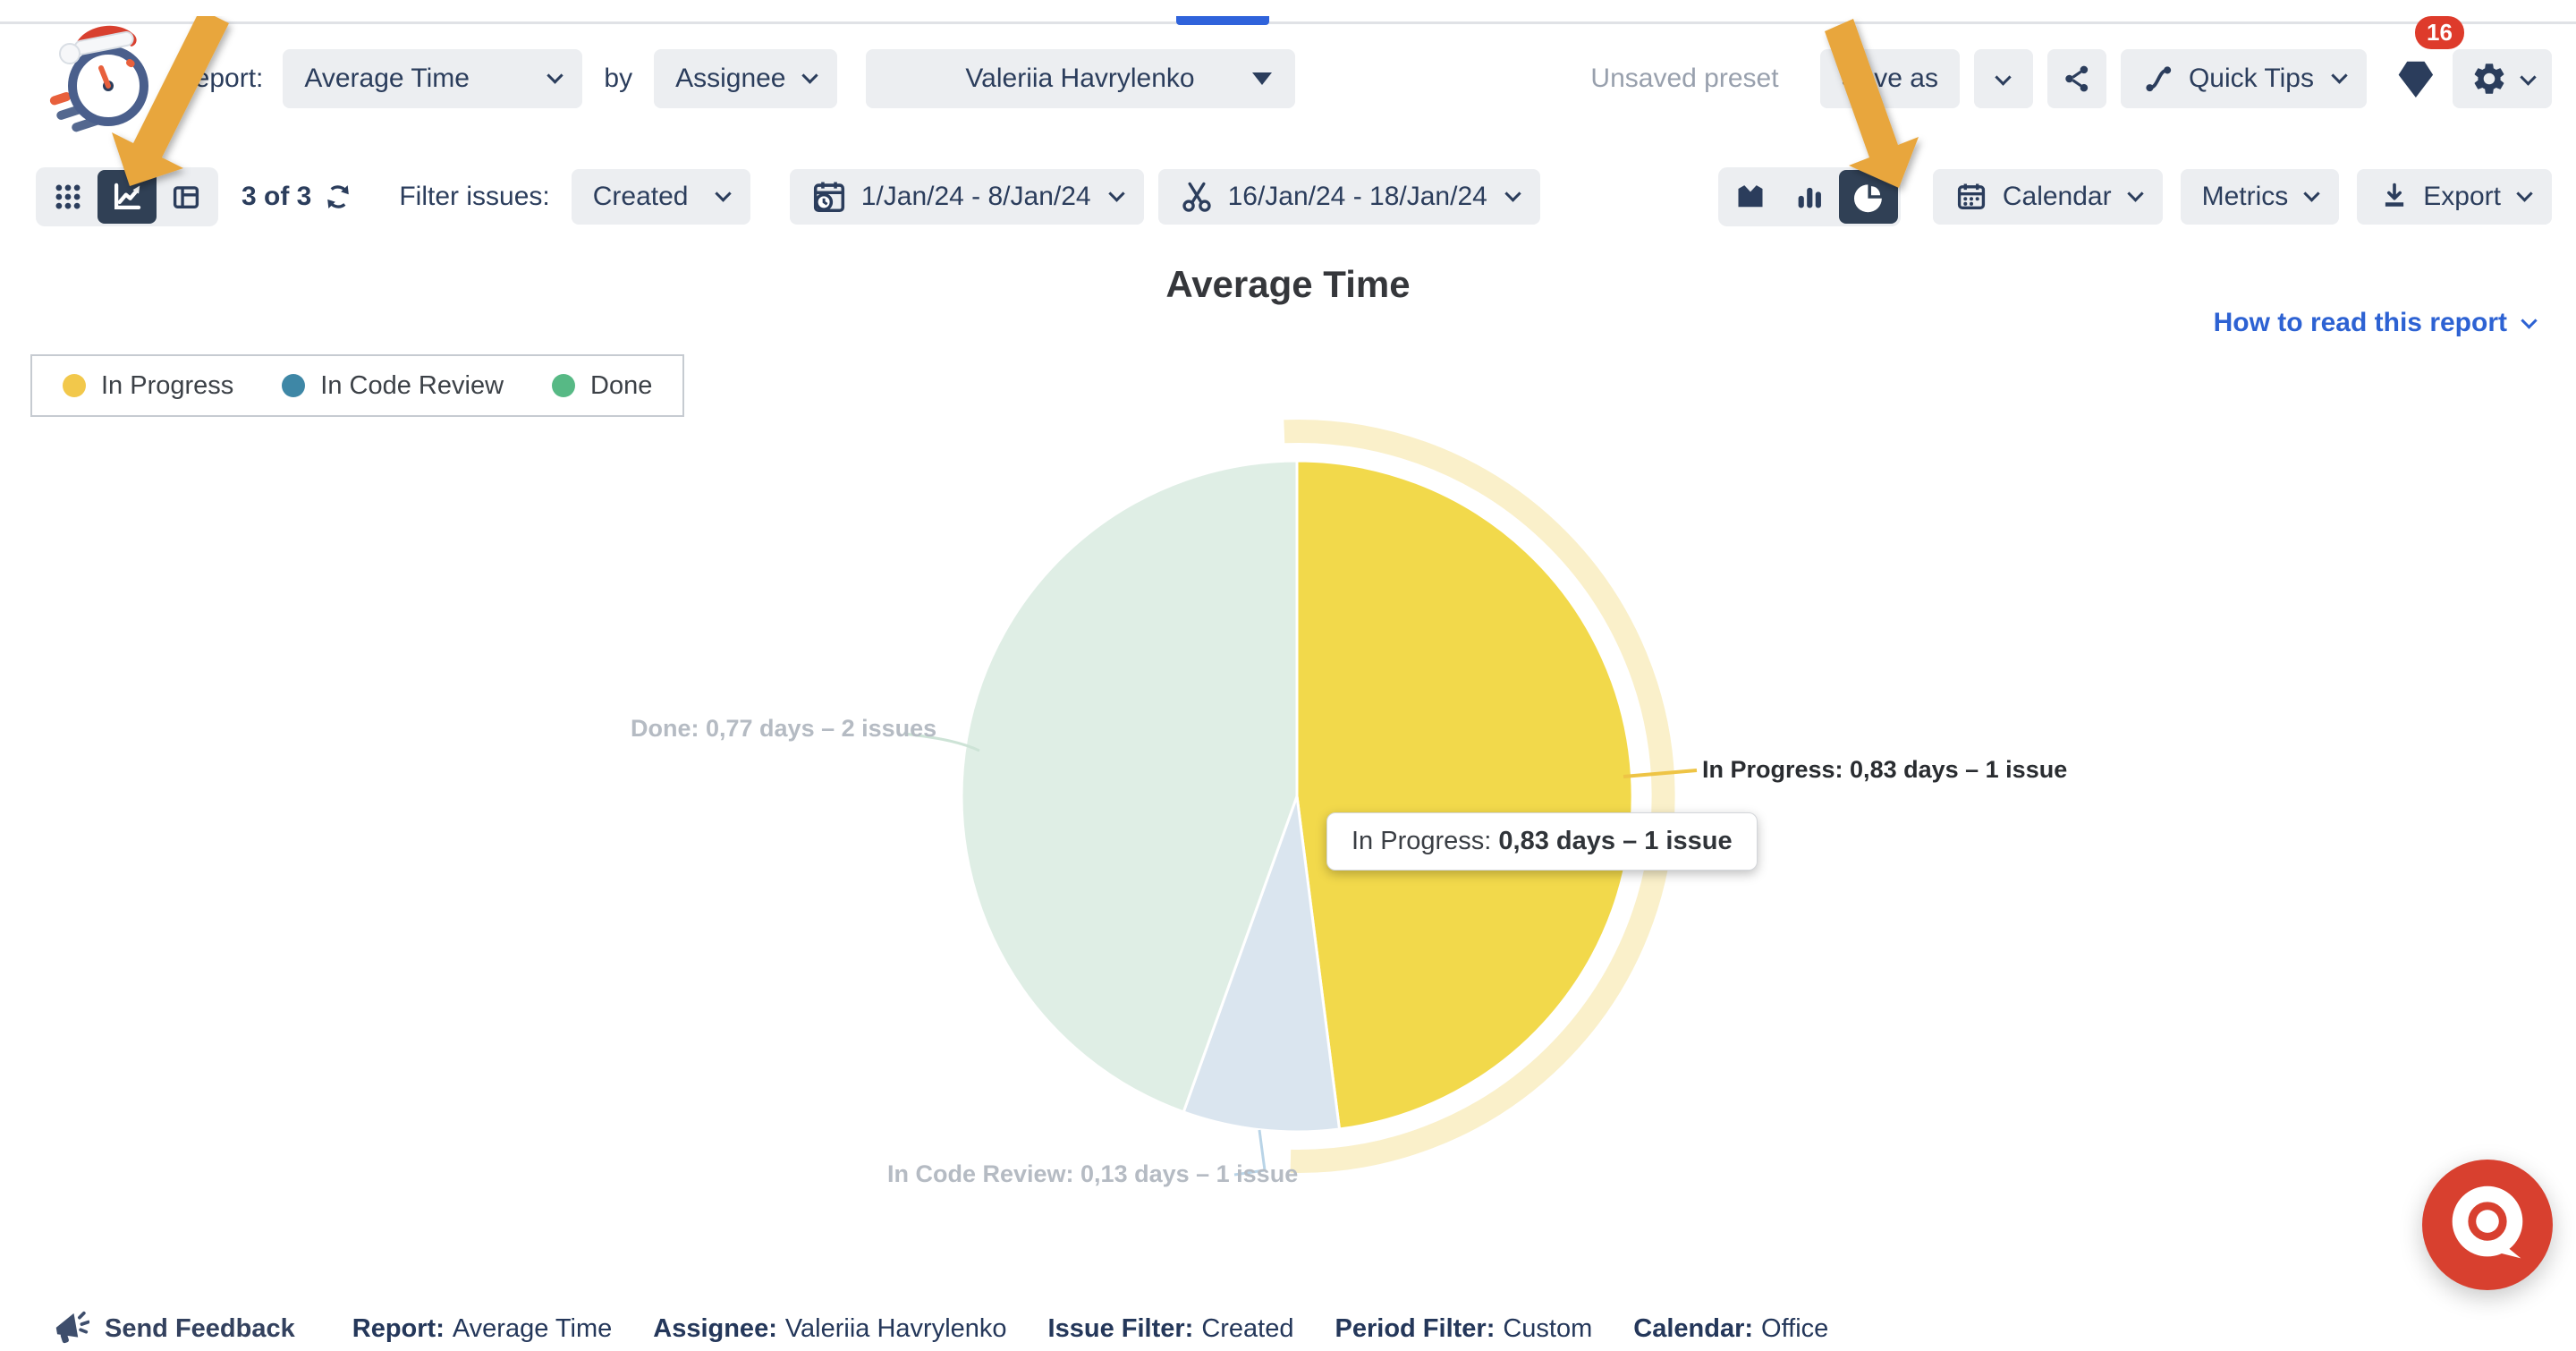  I want to click on chart-type-switcher, so click(1809, 197).